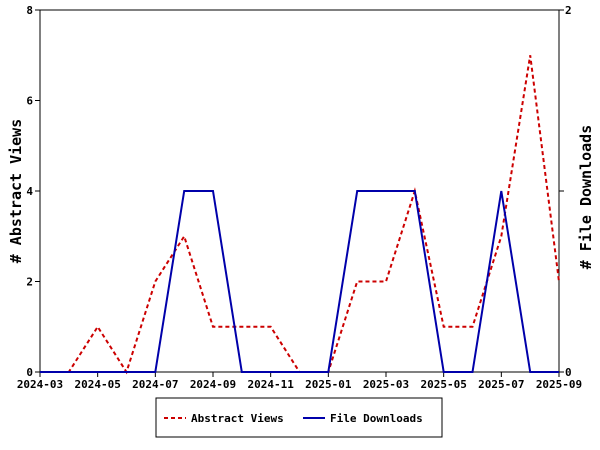  I want to click on y-axis-right-title: # File Downloads, so click(586, 197).